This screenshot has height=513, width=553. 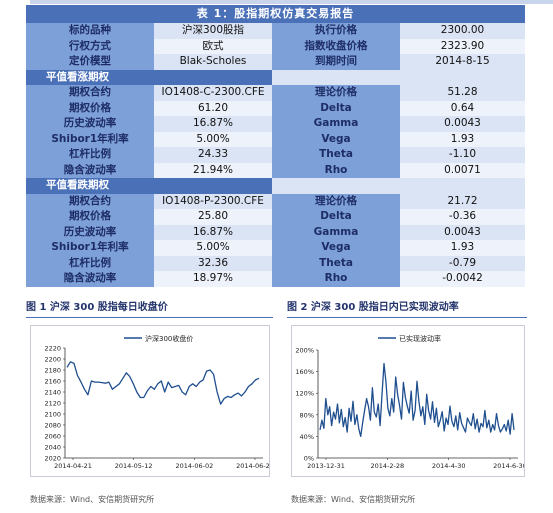 I want to click on figure-1-title: 图 1 沪深 300 股指每日收盘价, so click(x=149, y=310).